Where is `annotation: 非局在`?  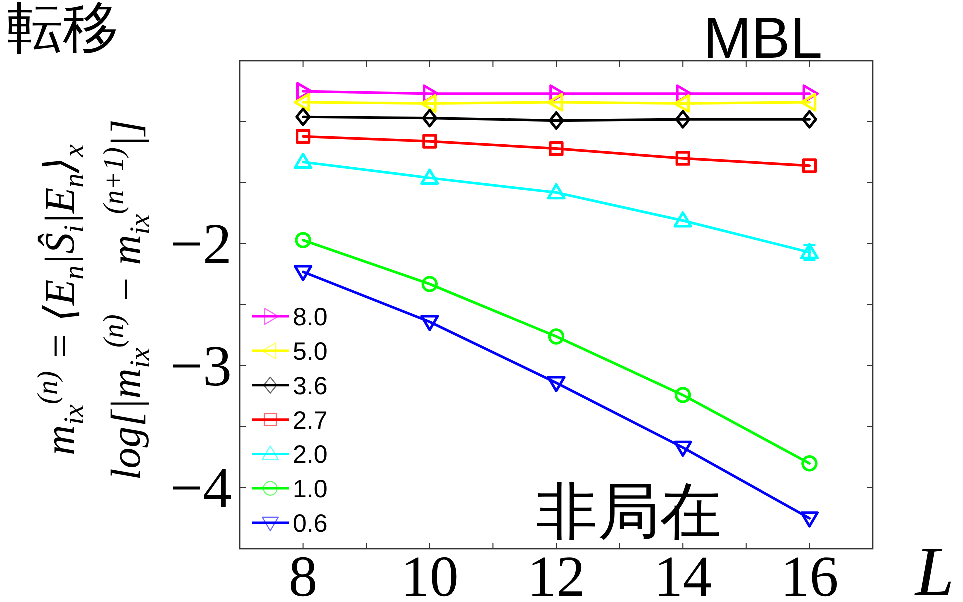
annotation: 非局在 is located at coordinates (629, 512).